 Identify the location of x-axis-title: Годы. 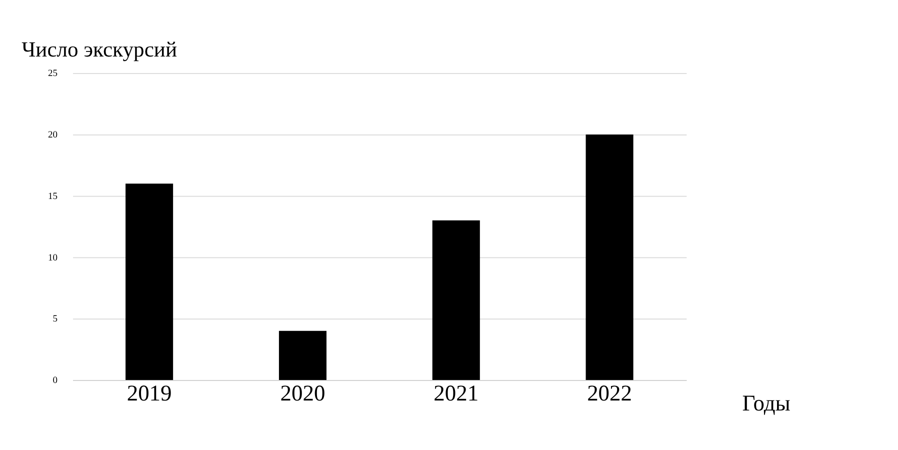
(766, 403).